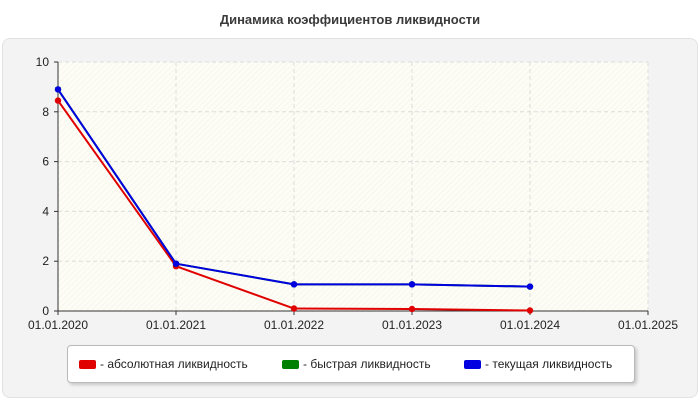  I want to click on legend-item-quick: - быстрая ликвидность, so click(356, 364).